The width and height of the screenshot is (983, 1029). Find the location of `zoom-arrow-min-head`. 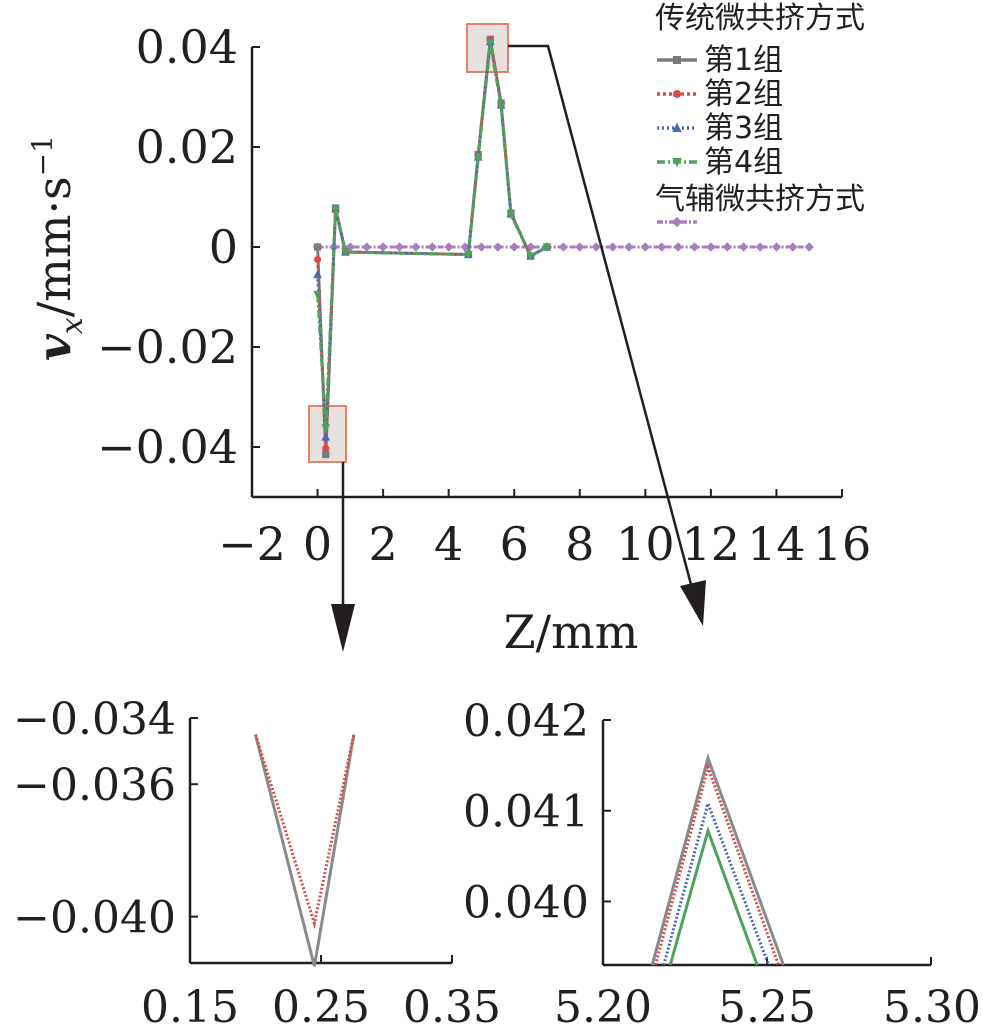

zoom-arrow-min-head is located at coordinates (343, 628).